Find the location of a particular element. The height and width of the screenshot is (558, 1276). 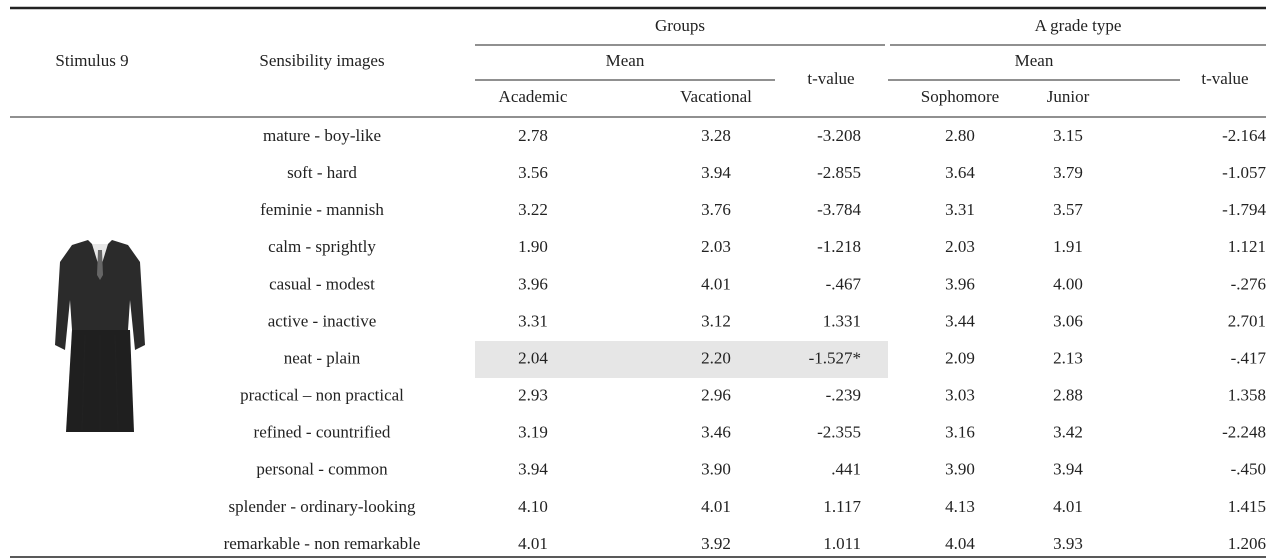

cell: 3.12 is located at coordinates (716, 320).